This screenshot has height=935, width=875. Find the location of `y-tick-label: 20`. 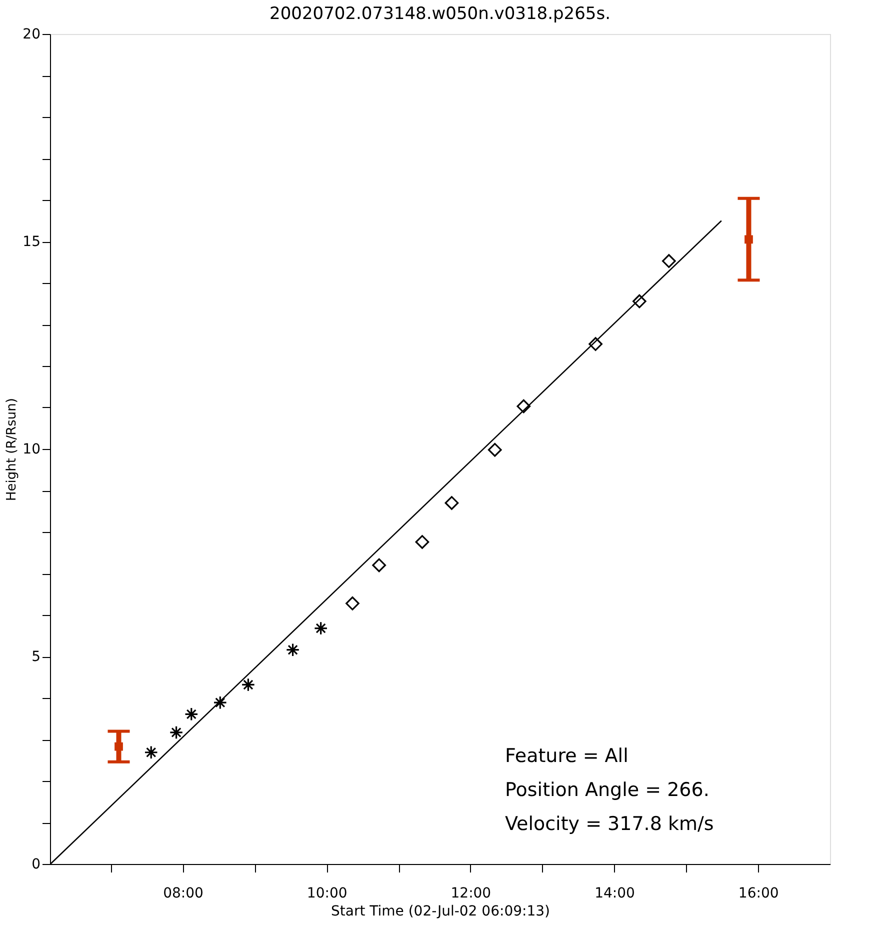

y-tick-label: 20 is located at coordinates (31, 34).